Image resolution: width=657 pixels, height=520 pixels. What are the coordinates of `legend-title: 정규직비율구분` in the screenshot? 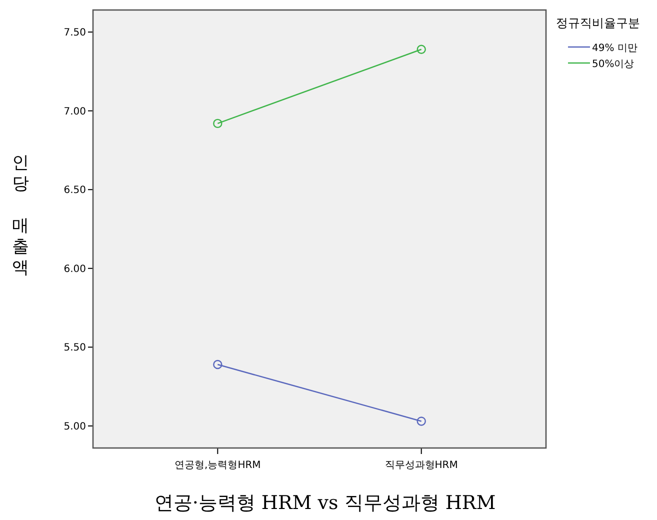 It's located at (598, 23).